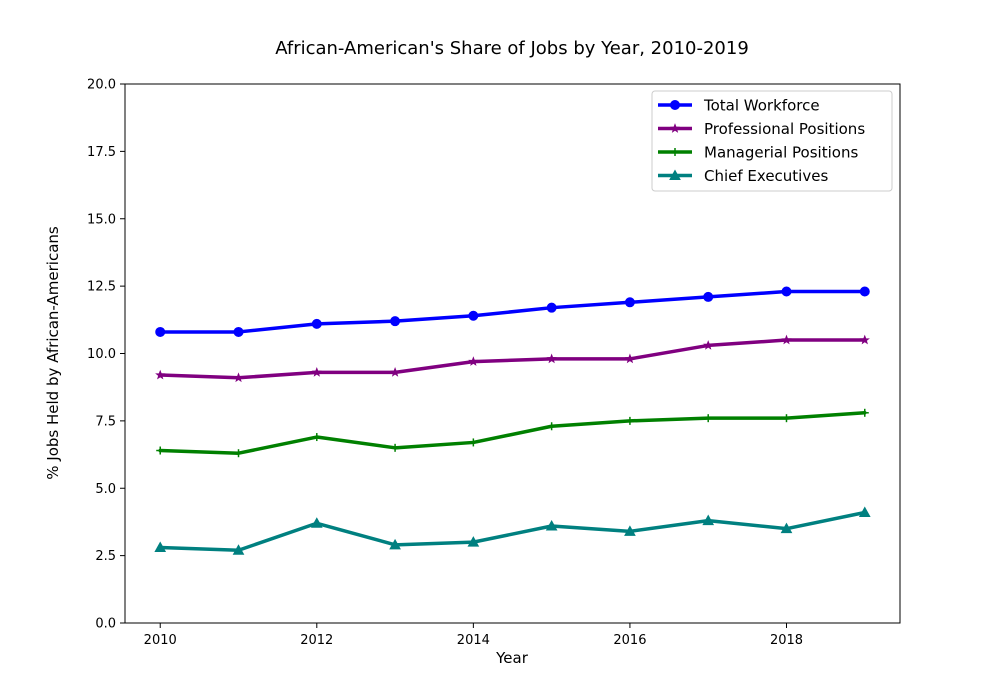 The width and height of the screenshot is (1000, 700). Describe the element at coordinates (101, 219) in the screenshot. I see `y-tick-label: 15.0` at that location.